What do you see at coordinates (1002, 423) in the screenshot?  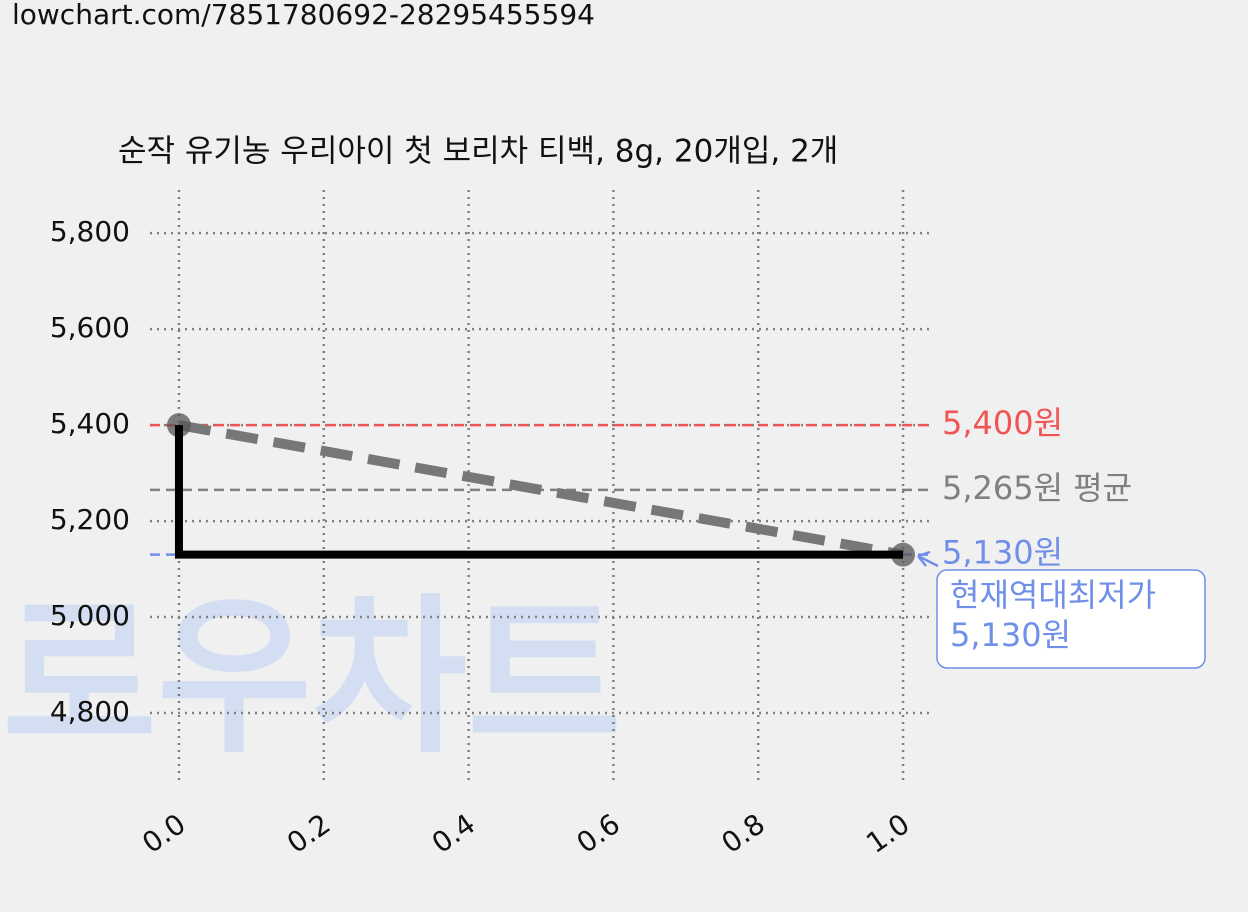 I see `reference-label: 5,400원` at bounding box center [1002, 423].